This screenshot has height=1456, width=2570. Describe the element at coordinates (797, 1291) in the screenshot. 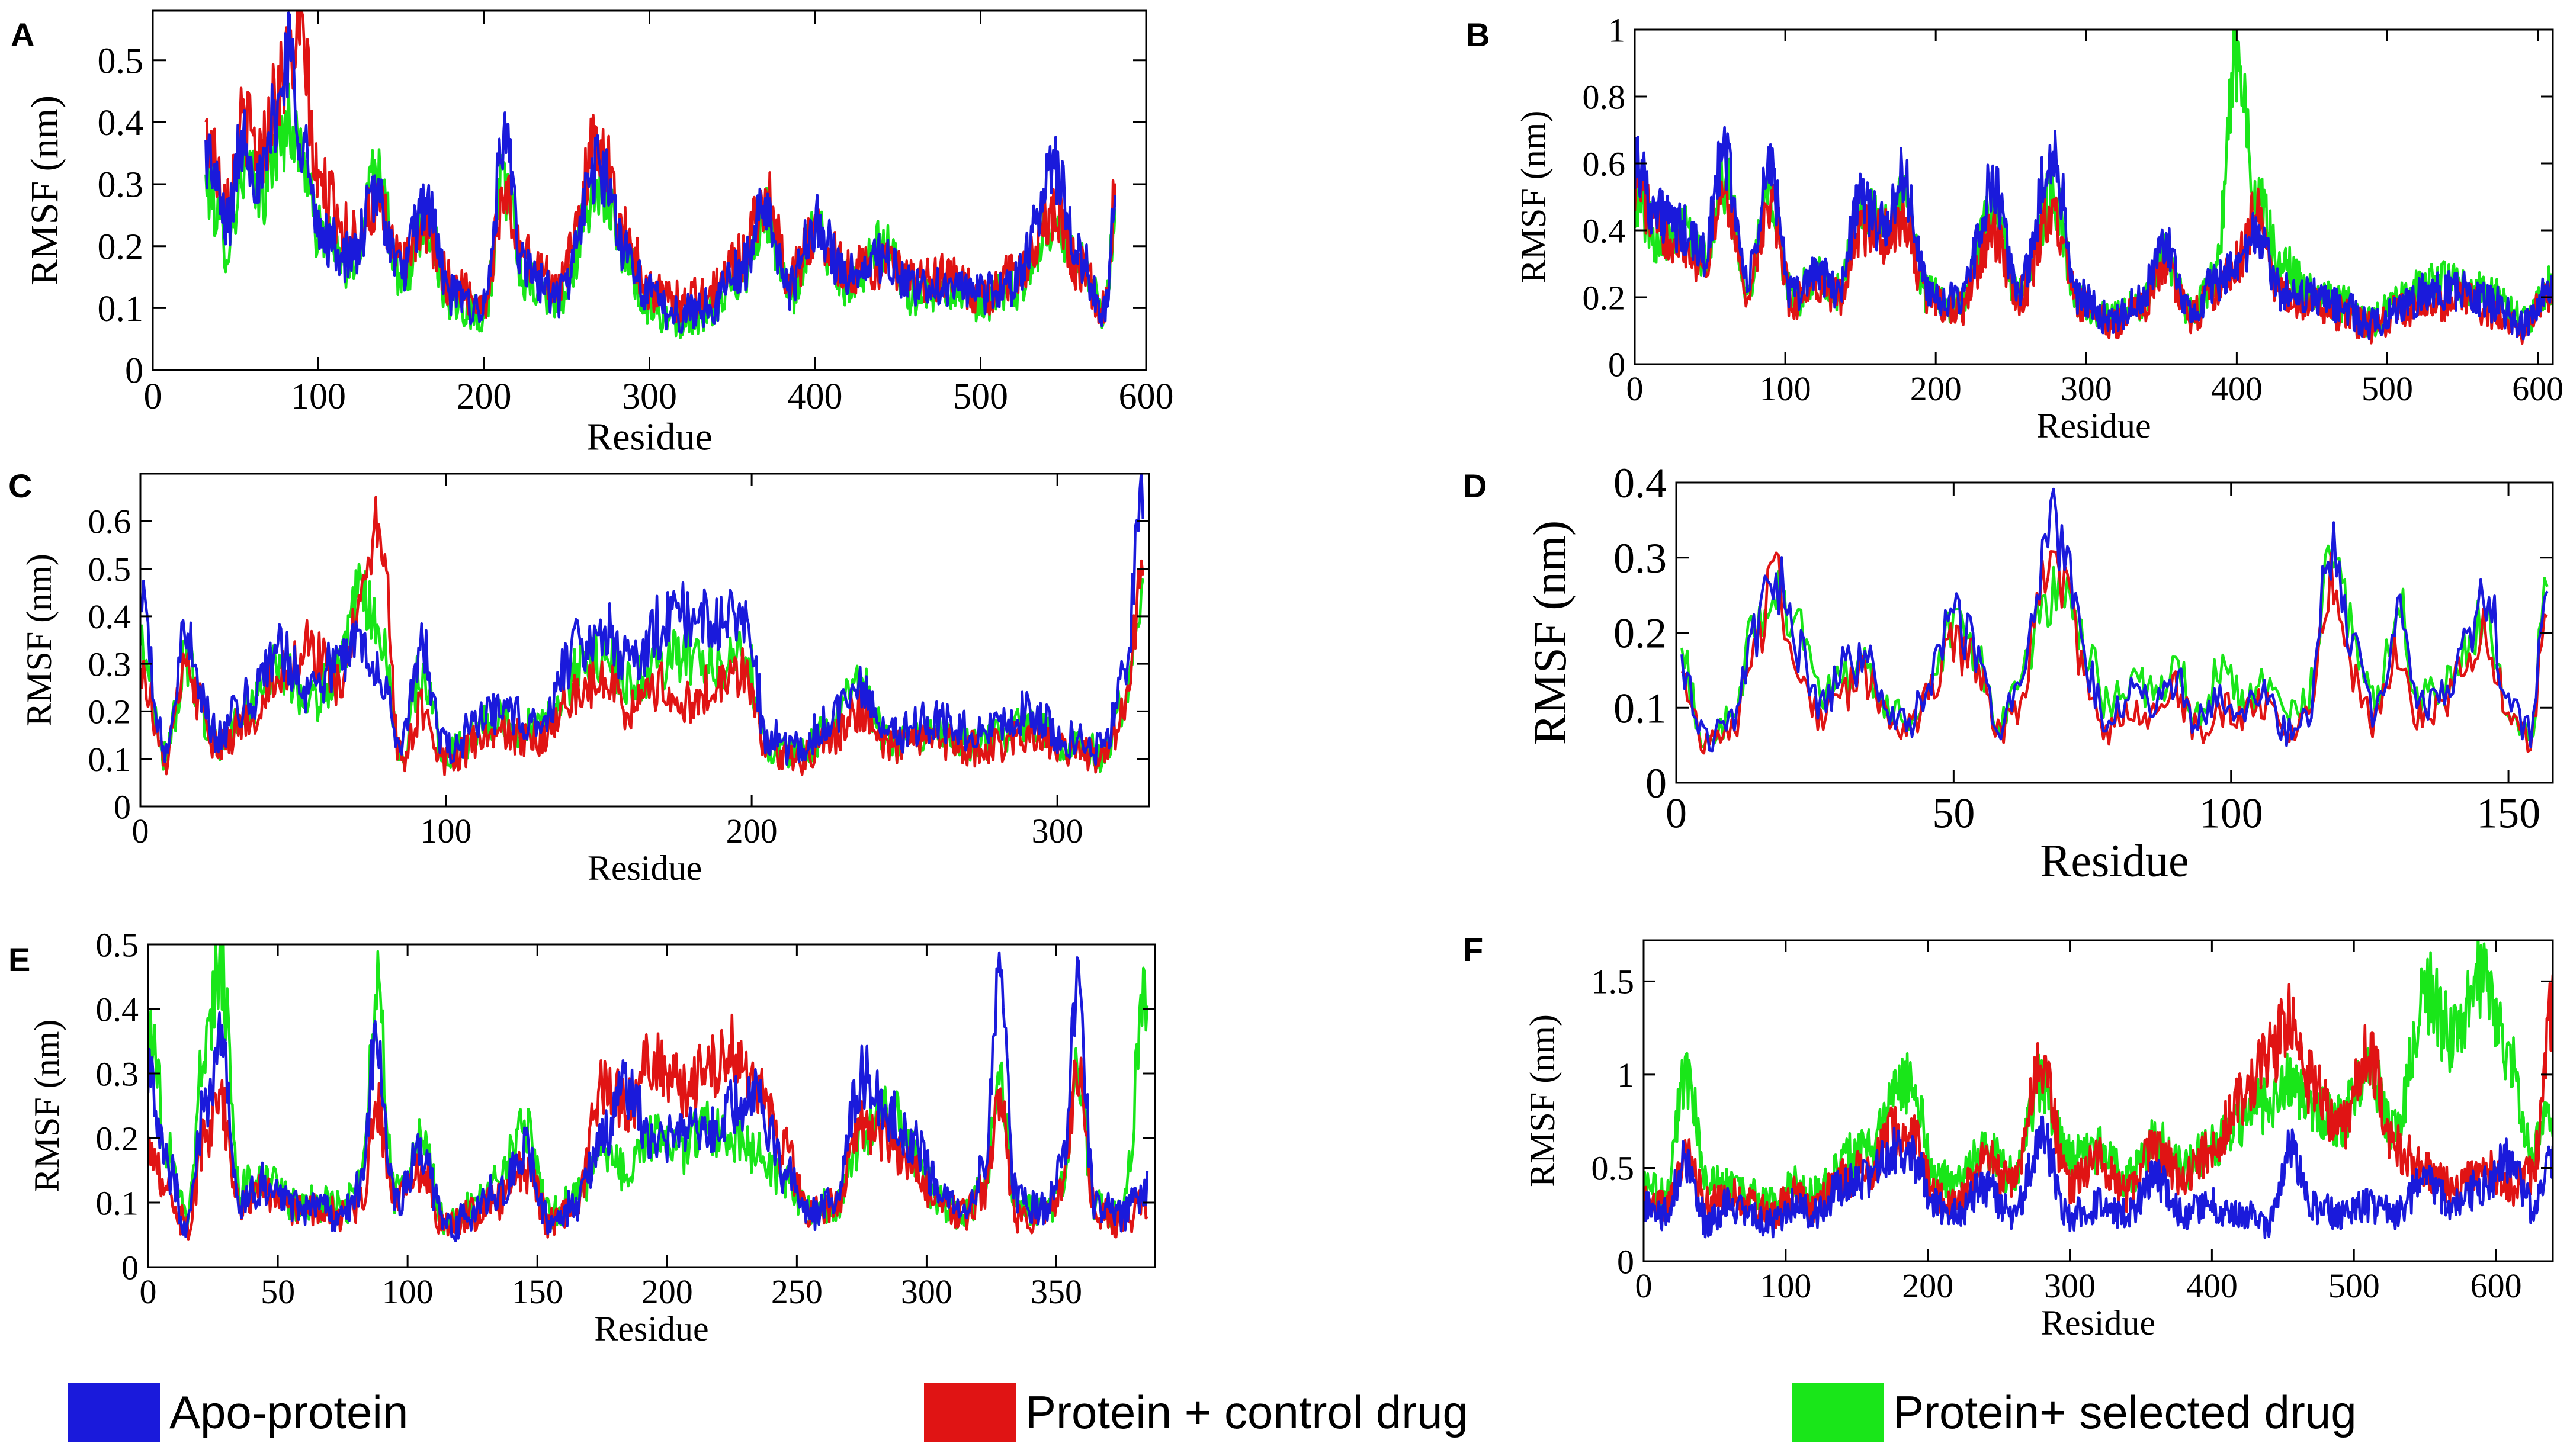

I see `x-tick-label: 250` at that location.